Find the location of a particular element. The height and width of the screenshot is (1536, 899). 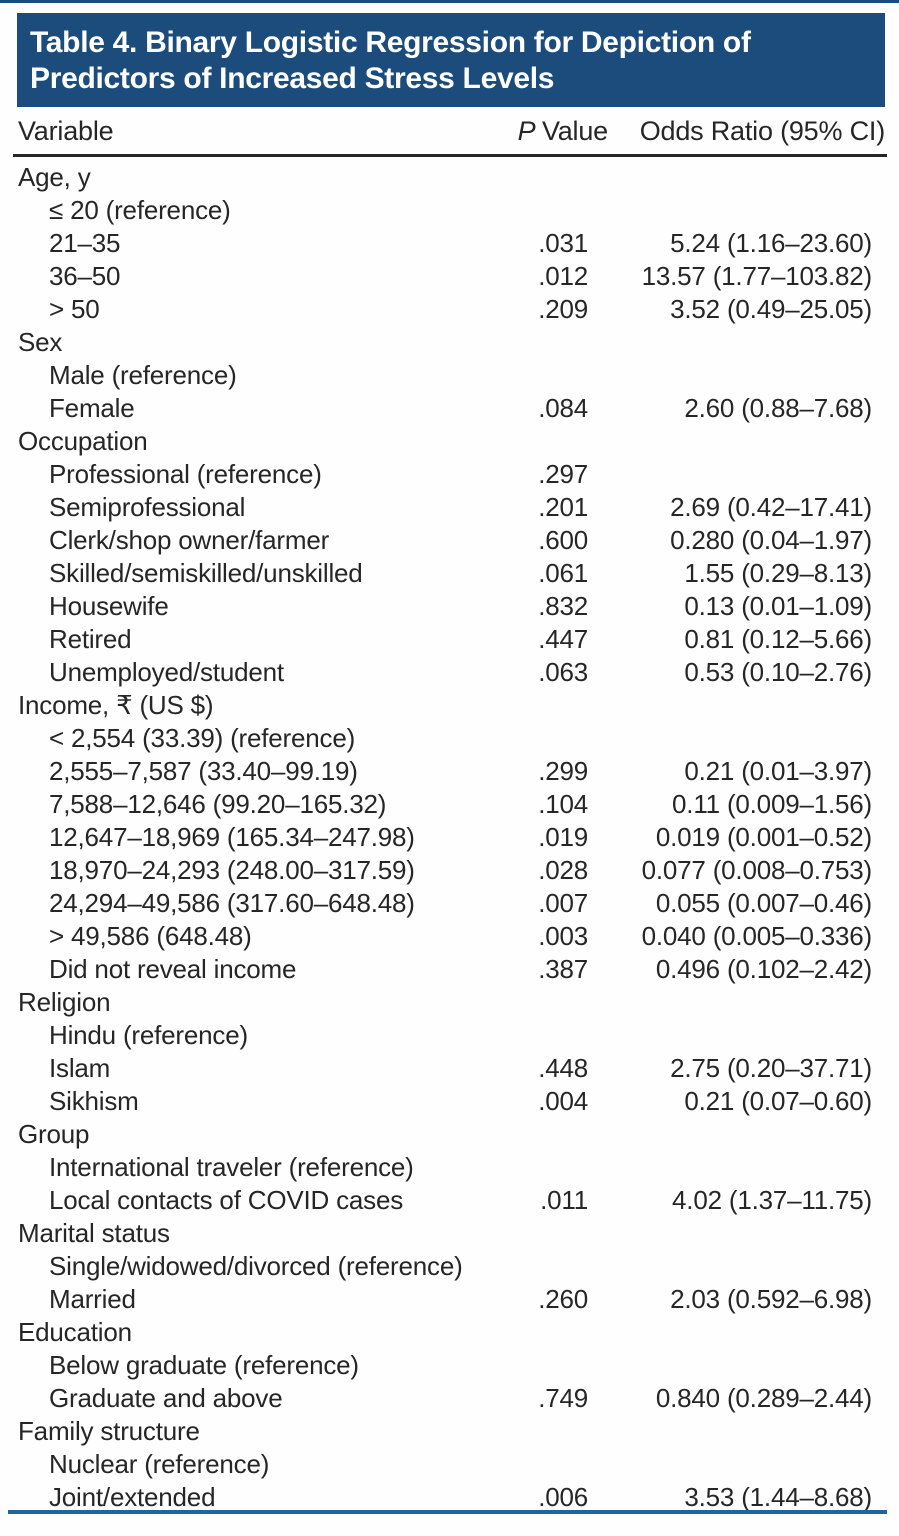

odds-ratio-cell: 0.21 (0.01–3.97) is located at coordinates (778, 771).